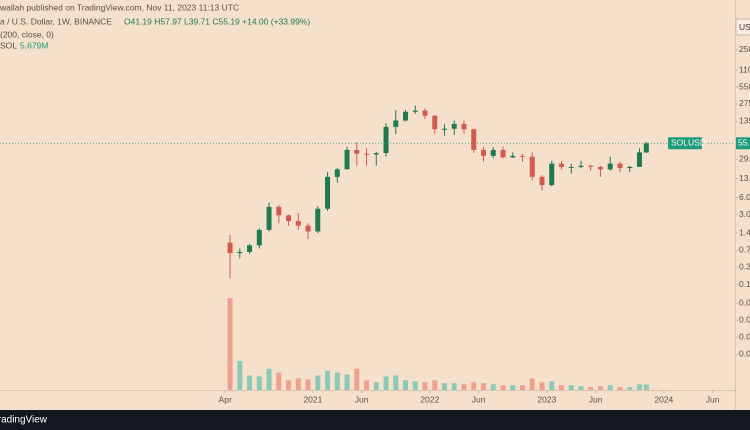 Image resolution: width=750 pixels, height=430 pixels. What do you see at coordinates (225, 399) in the screenshot?
I see `x-tick-label: Apr` at bounding box center [225, 399].